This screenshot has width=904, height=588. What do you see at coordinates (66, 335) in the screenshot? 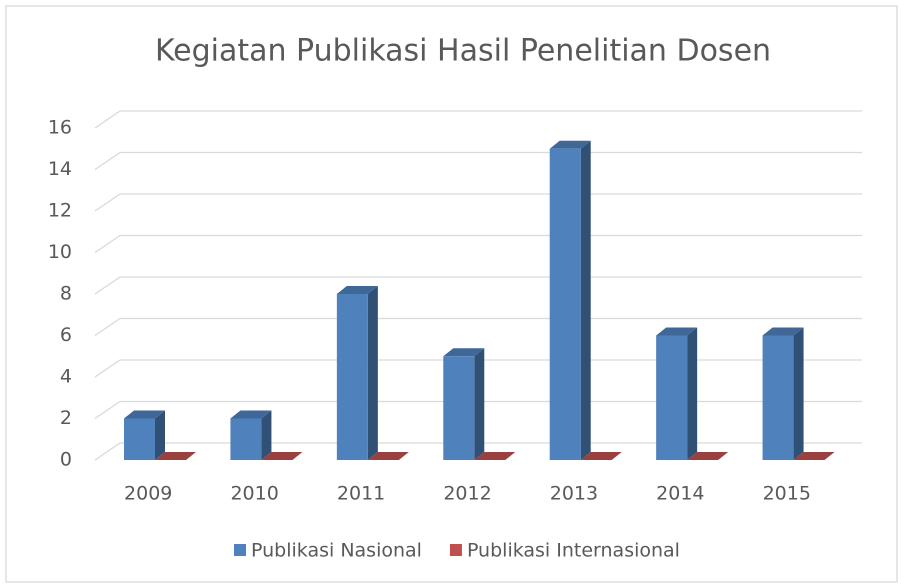
I see `y-tick-label: 6` at bounding box center [66, 335].